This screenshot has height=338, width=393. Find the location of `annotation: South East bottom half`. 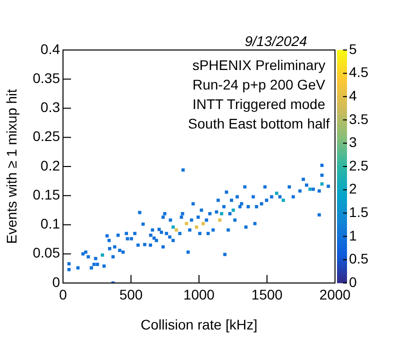

annotation: South East bottom half is located at coordinates (259, 124).